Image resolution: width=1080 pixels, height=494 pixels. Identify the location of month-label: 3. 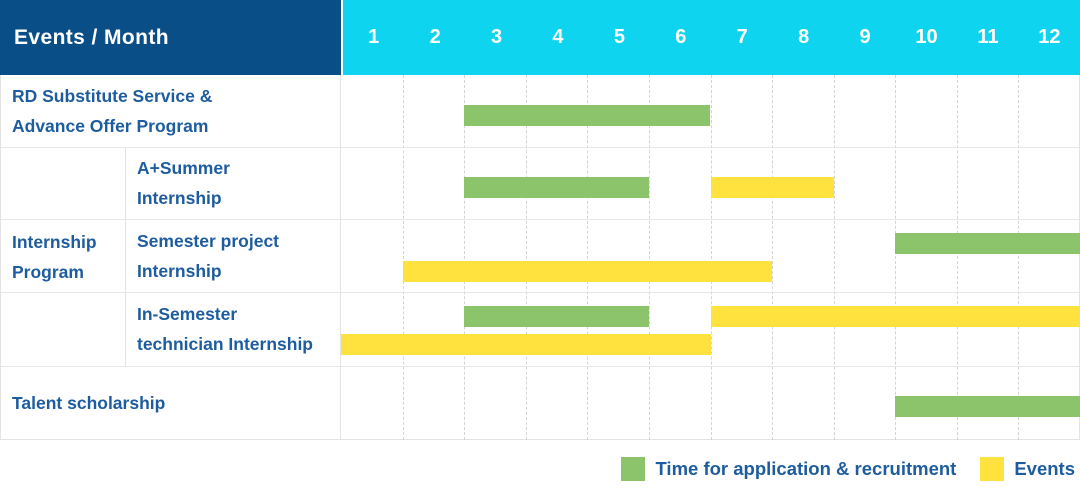
(496, 37).